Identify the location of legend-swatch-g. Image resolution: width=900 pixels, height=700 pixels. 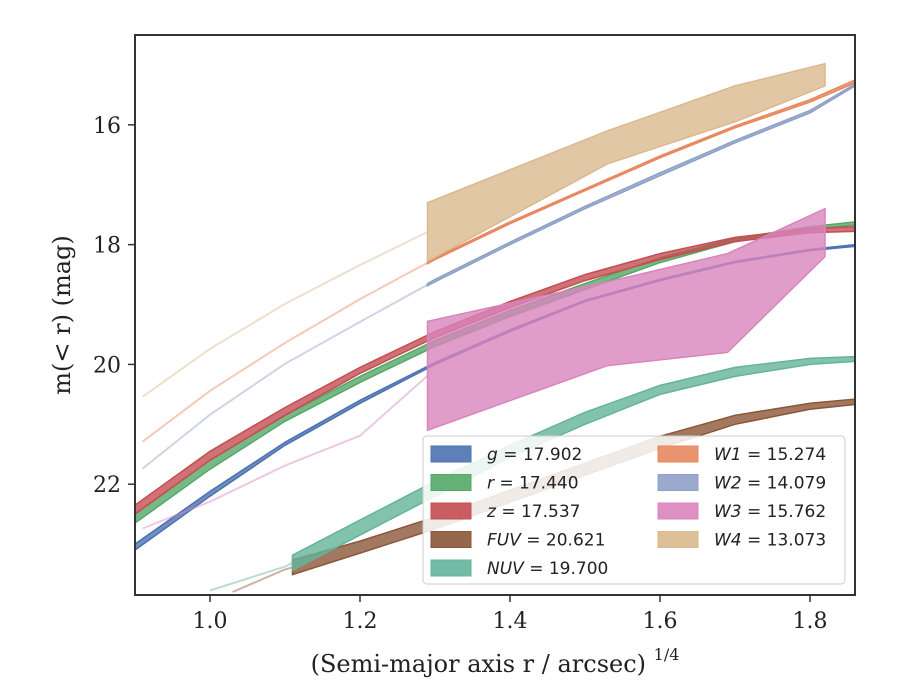
(451, 454).